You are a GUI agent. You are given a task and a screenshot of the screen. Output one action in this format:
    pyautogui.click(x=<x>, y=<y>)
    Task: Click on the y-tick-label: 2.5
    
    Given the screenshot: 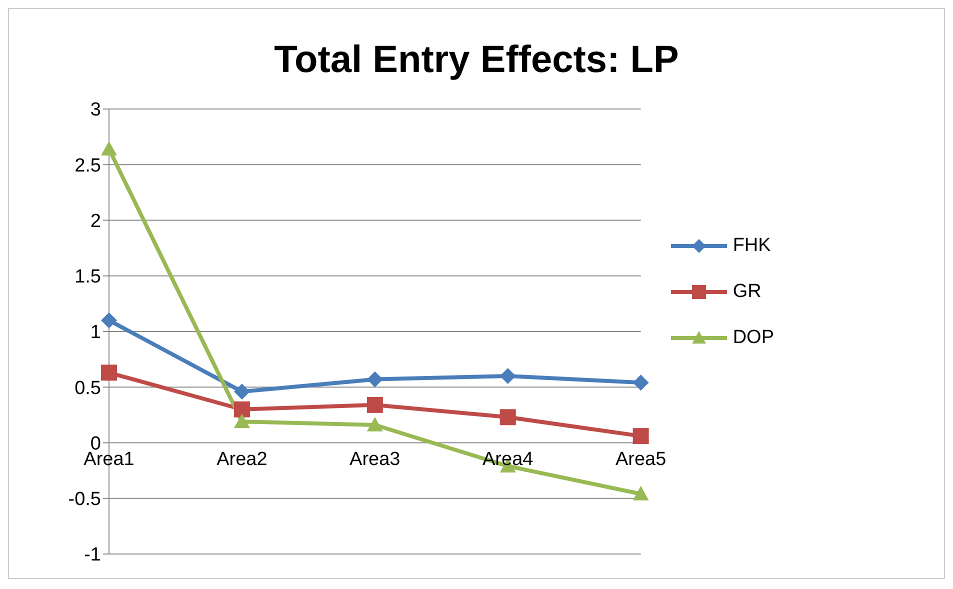 What is the action you would take?
    pyautogui.click(x=87, y=165)
    